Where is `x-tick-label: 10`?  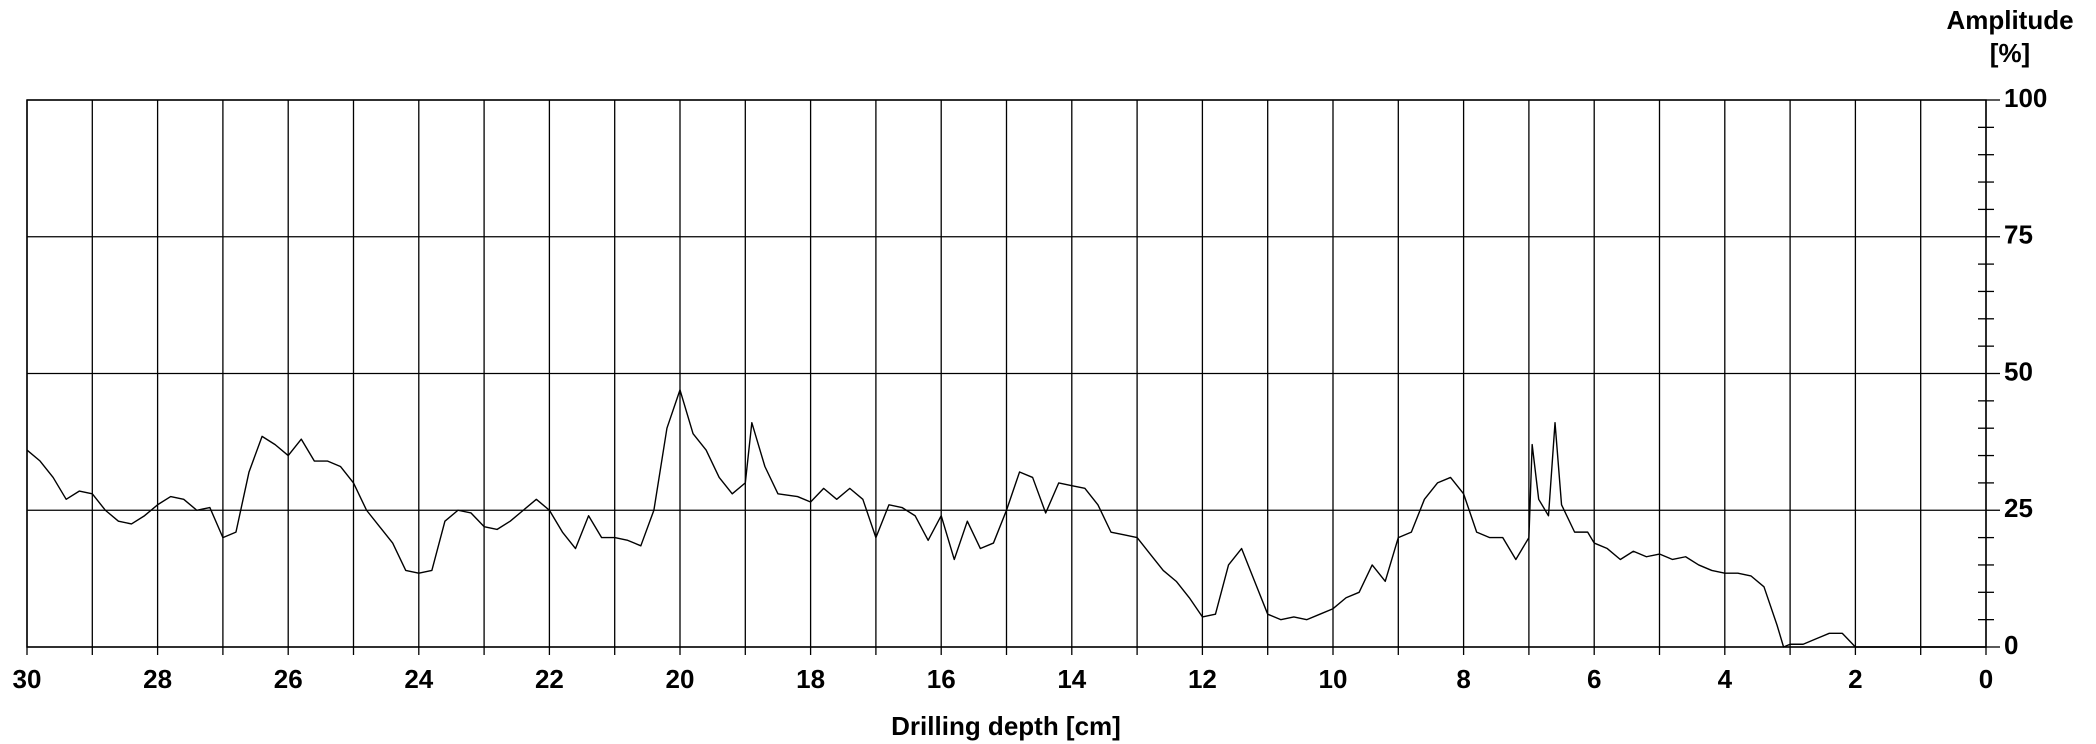
x-tick-label: 10 is located at coordinates (1333, 679).